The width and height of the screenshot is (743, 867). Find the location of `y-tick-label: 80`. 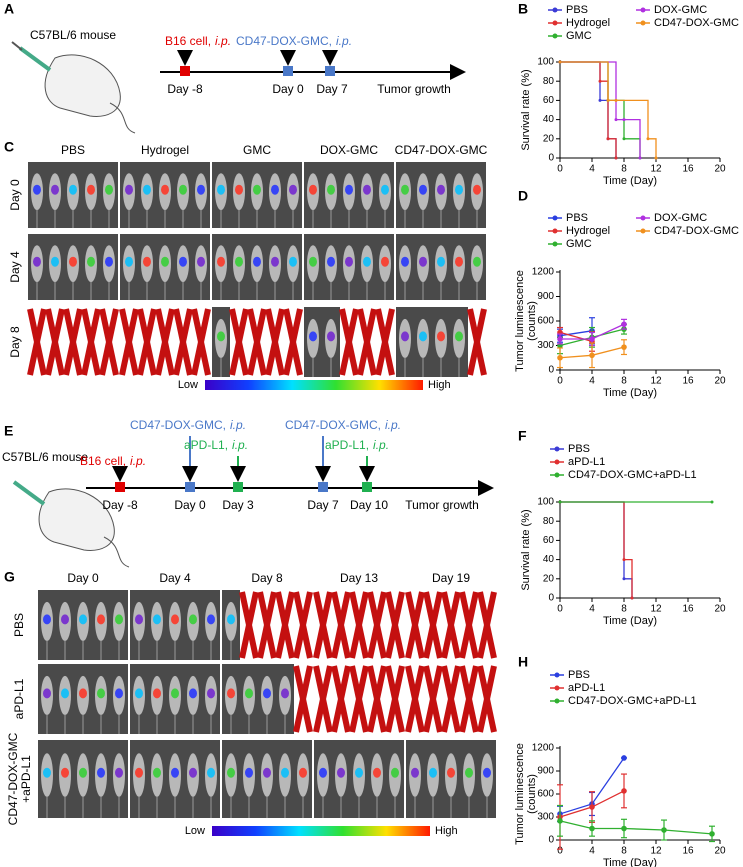

y-tick-label: 80 is located at coordinates (549, 81).